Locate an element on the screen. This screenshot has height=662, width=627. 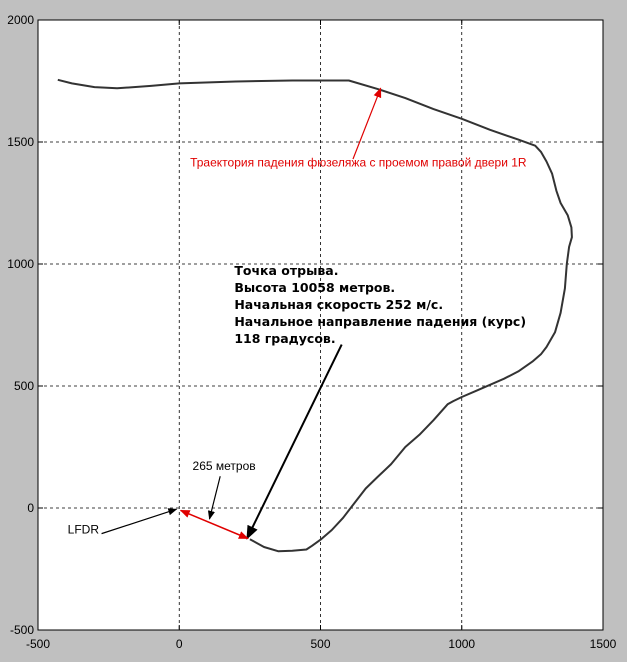
y-tick-label: 0 is located at coordinates (30, 508).